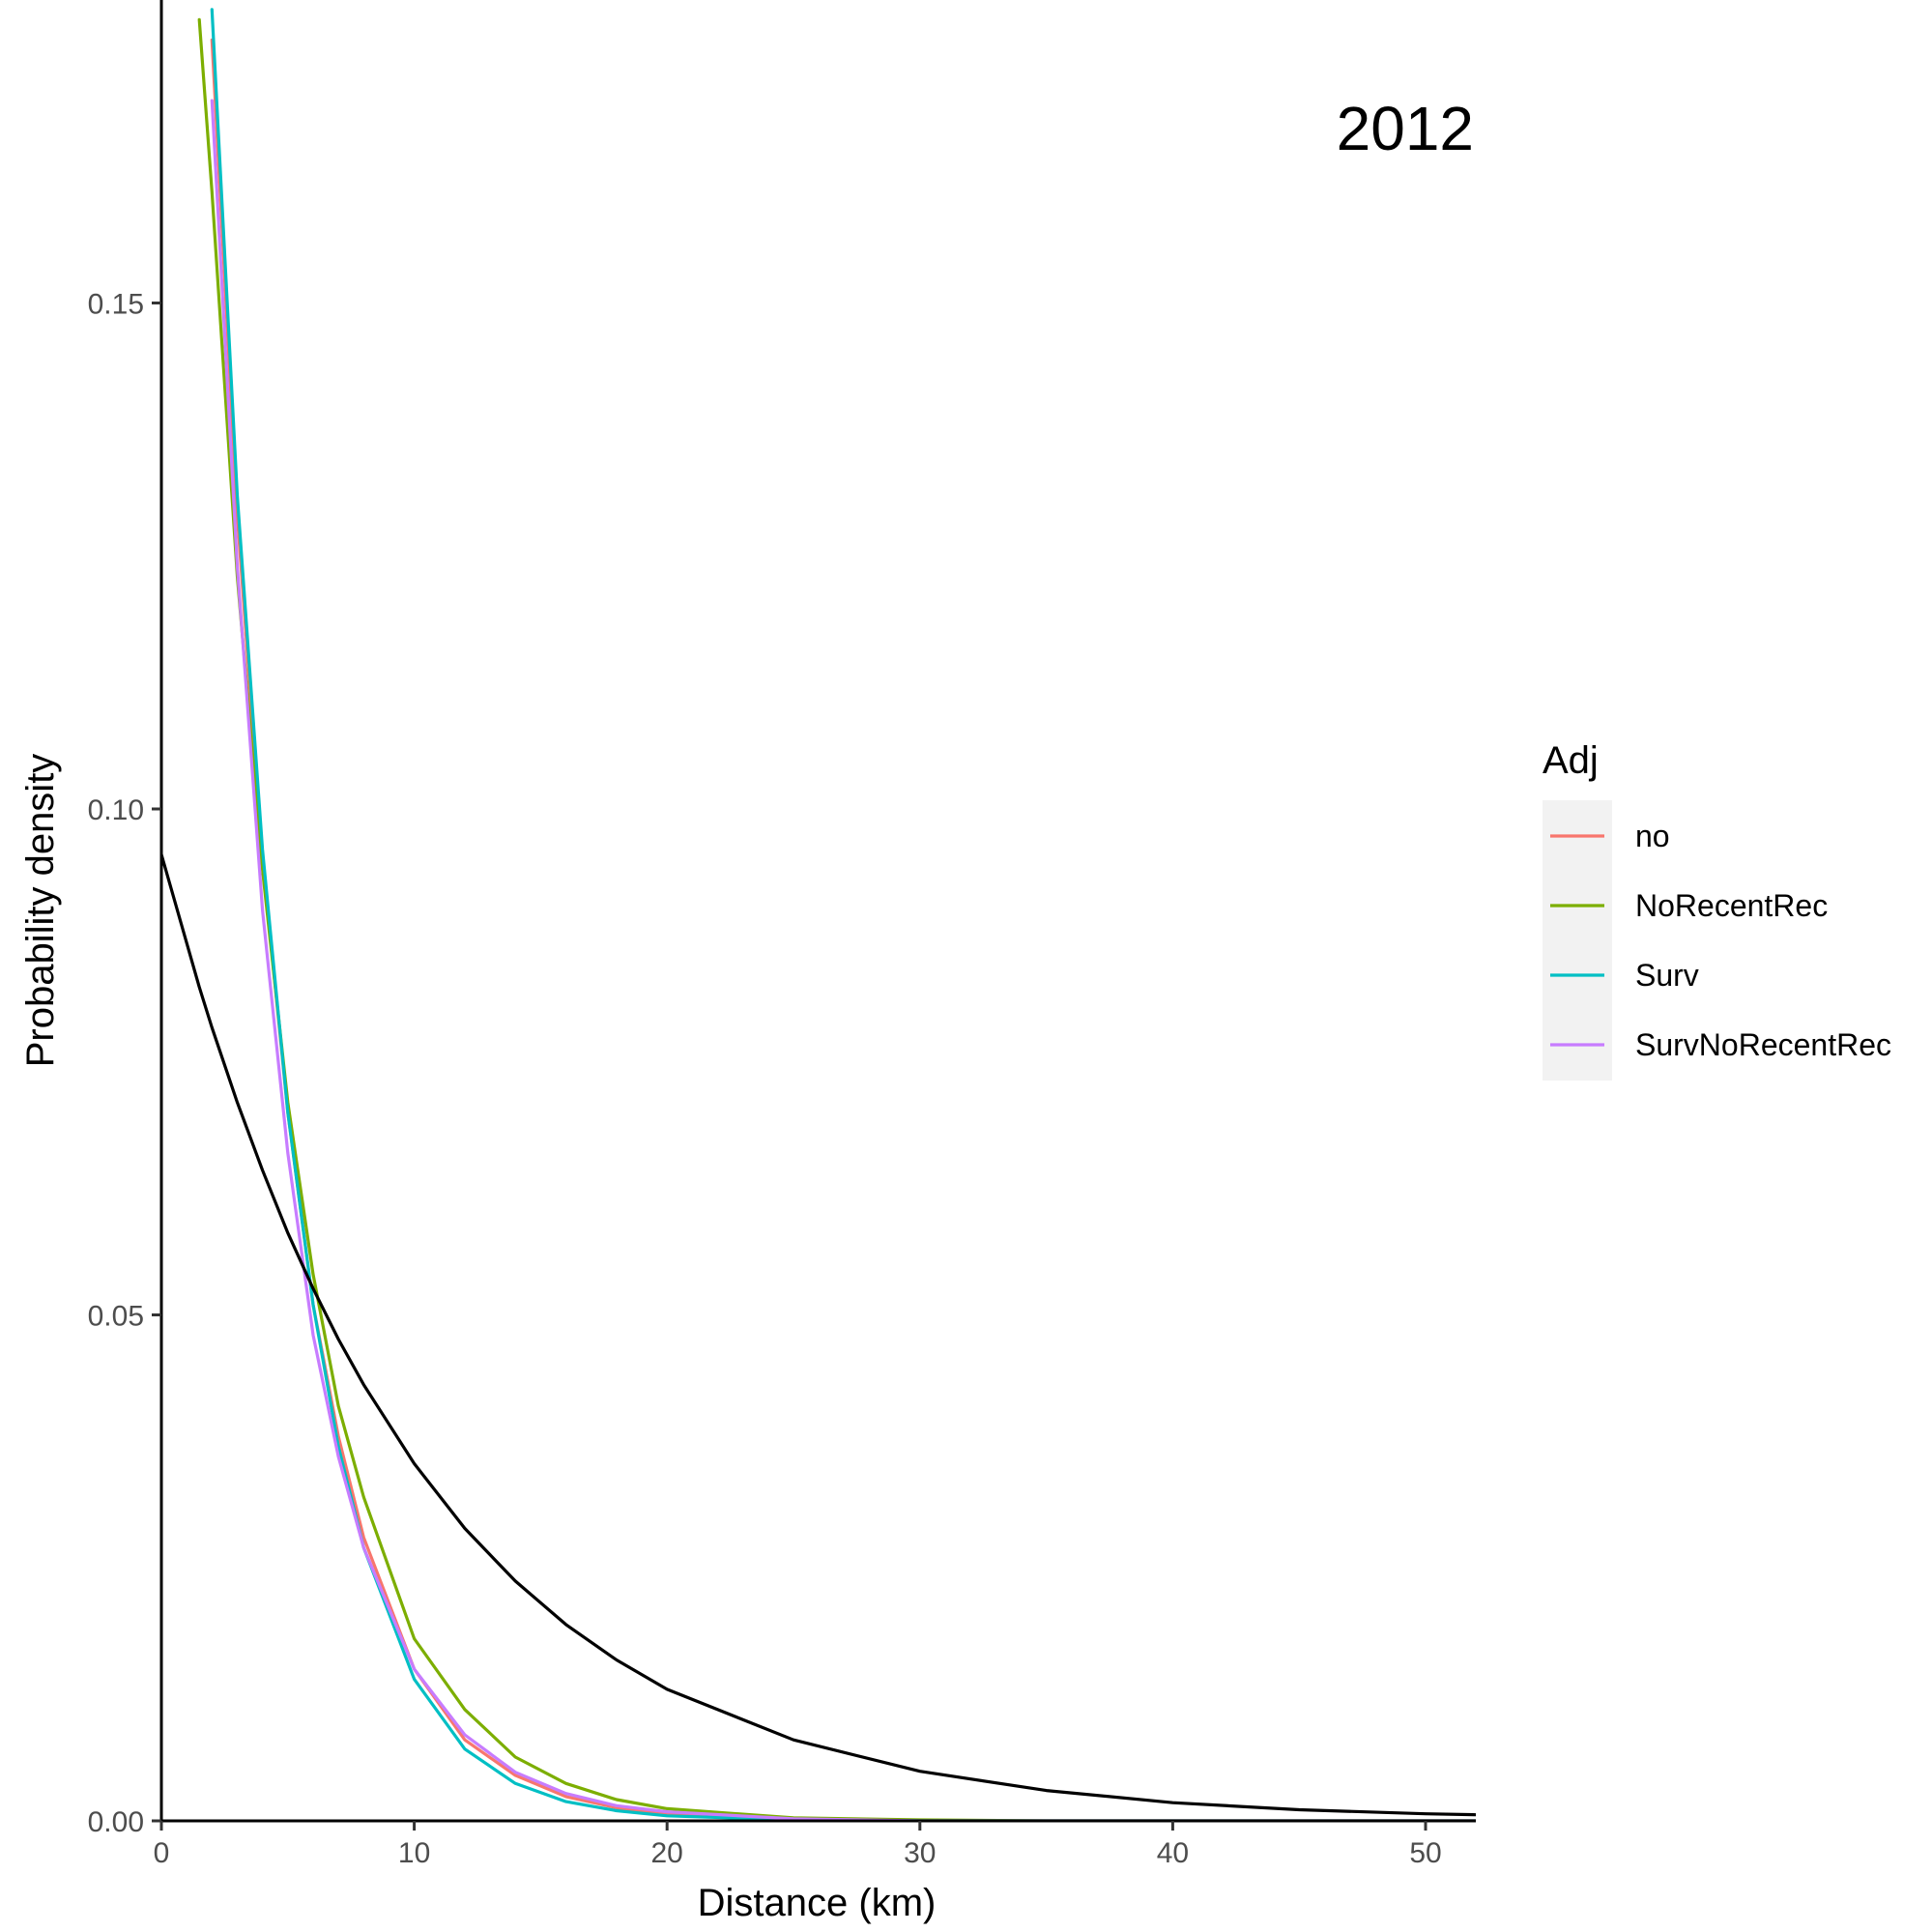 Image resolution: width=1932 pixels, height=1932 pixels. Describe the element at coordinates (116, 810) in the screenshot. I see `y-tick-label: 0.10` at that location.